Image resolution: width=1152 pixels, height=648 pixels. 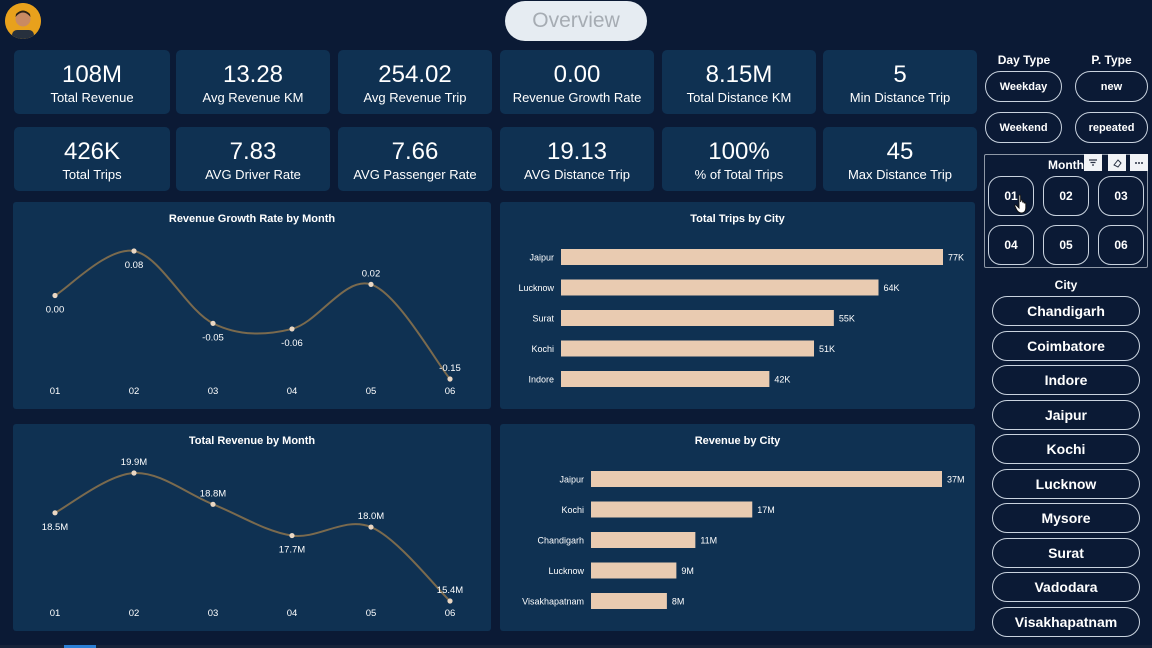 I want to click on city-button-indore: Indore, so click(x=1066, y=380).